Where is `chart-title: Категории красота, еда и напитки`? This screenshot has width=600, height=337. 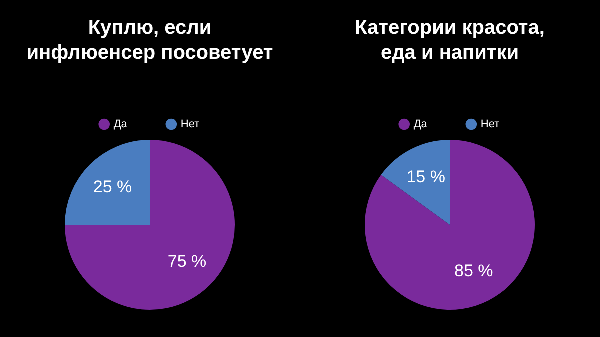 chart-title: Категории красота, еда и напитки is located at coordinates (450, 41).